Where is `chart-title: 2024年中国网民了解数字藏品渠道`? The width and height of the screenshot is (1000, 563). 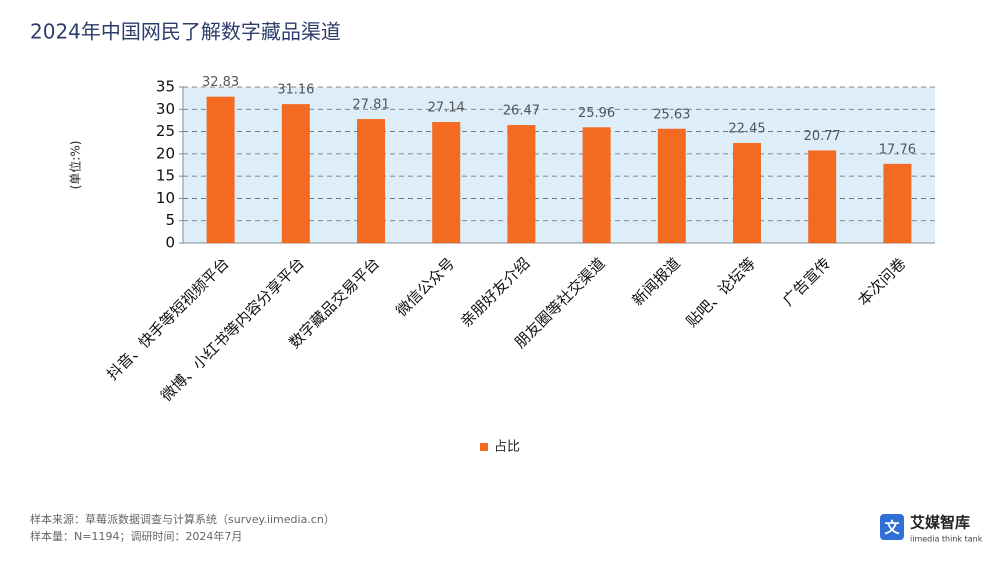 chart-title: 2024年中国网民了解数字藏品渠道 is located at coordinates (185, 32).